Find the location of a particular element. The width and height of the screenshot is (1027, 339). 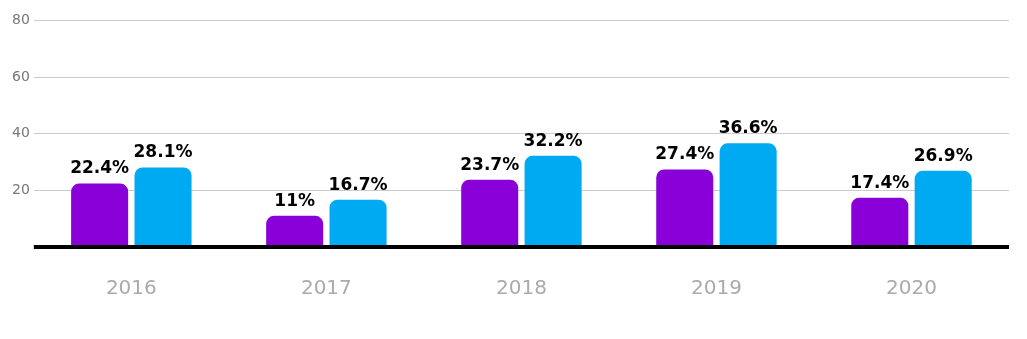

x-tick-label: 2017 is located at coordinates (326, 287).